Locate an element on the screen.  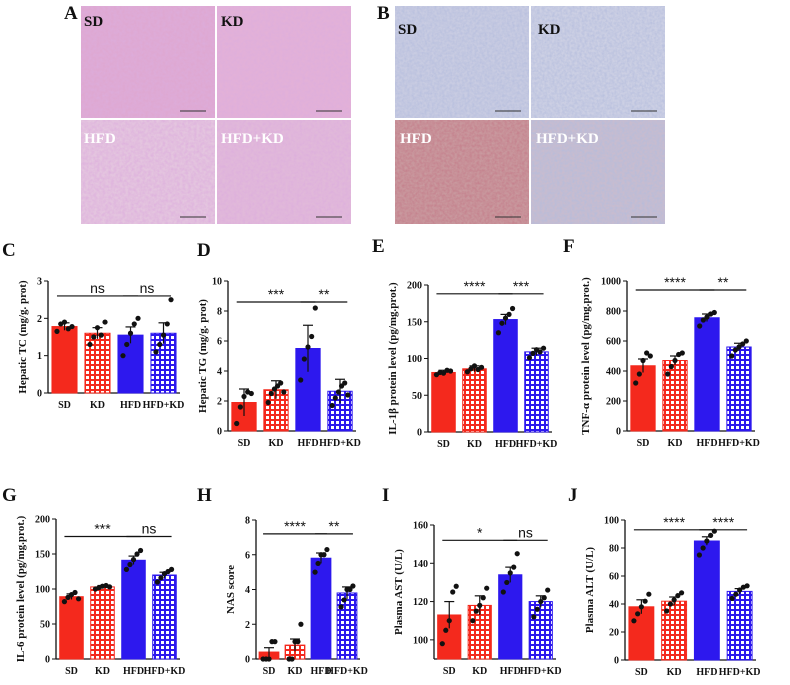
y-tick-label: 4 is located at coordinates (247, 590).